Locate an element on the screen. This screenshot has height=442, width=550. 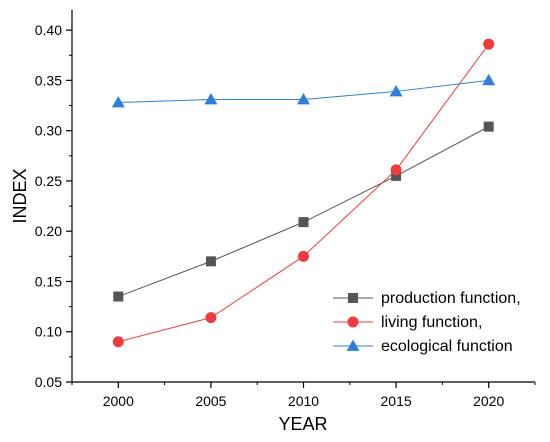
x-axis-ticks: 2000 2005 2010 2015 2020 is located at coordinates (303, 395).